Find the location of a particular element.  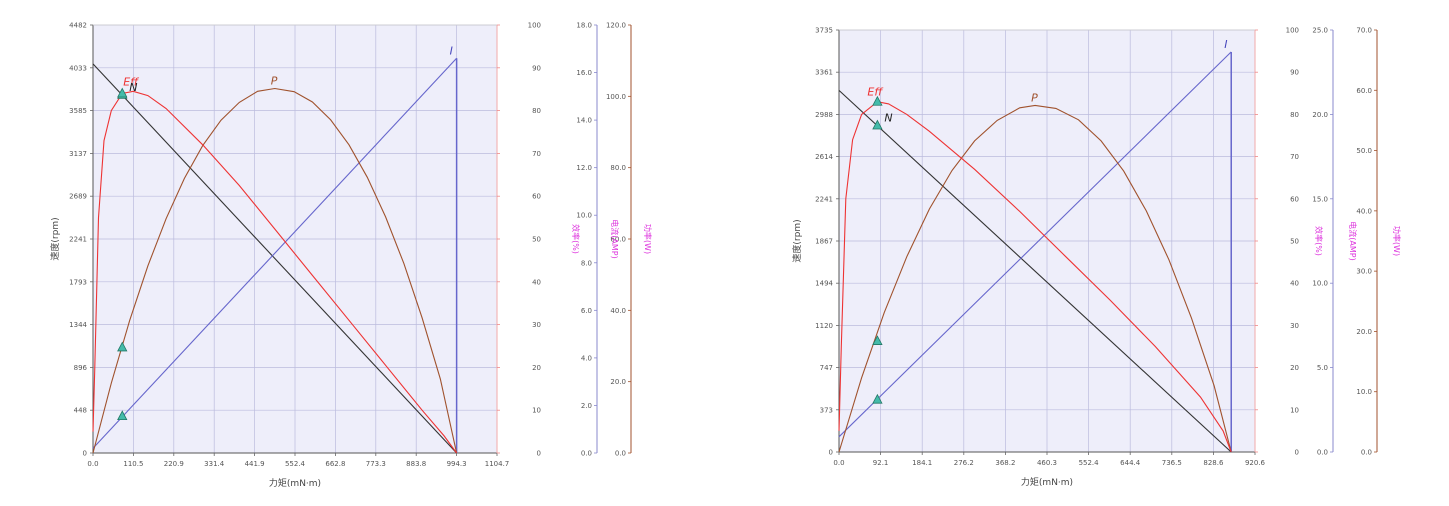

current-tick-label: 16.0 is located at coordinates (584, 73).